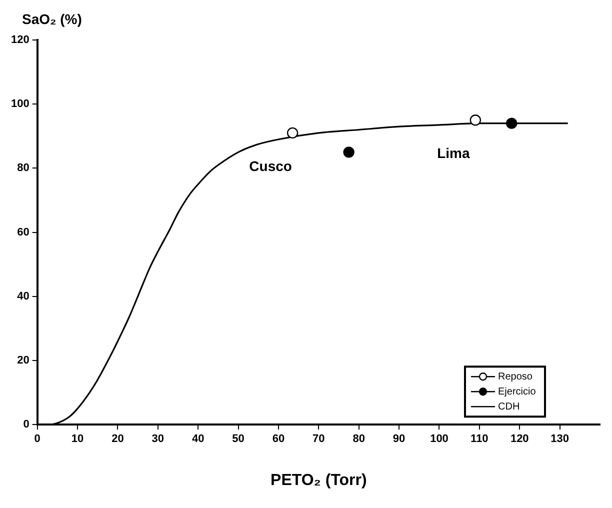 The width and height of the screenshot is (612, 508). What do you see at coordinates (37, 439) in the screenshot?
I see `x-tick-label: 0` at bounding box center [37, 439].